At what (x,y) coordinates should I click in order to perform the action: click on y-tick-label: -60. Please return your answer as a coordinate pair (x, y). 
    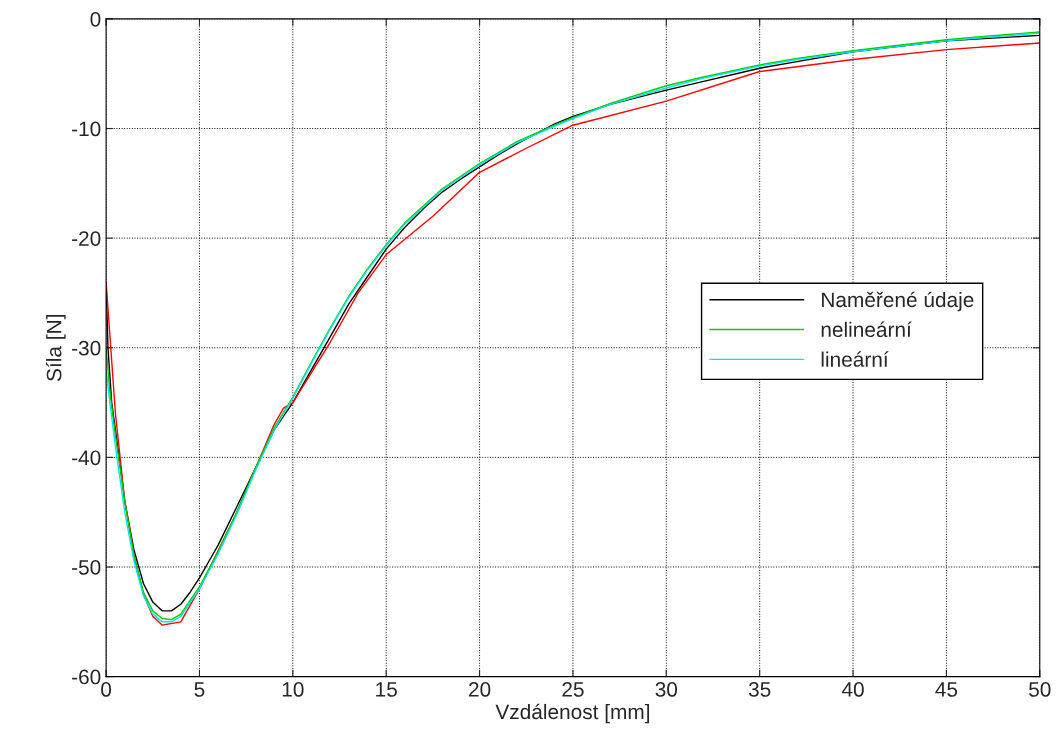
    Looking at the image, I should click on (86, 677).